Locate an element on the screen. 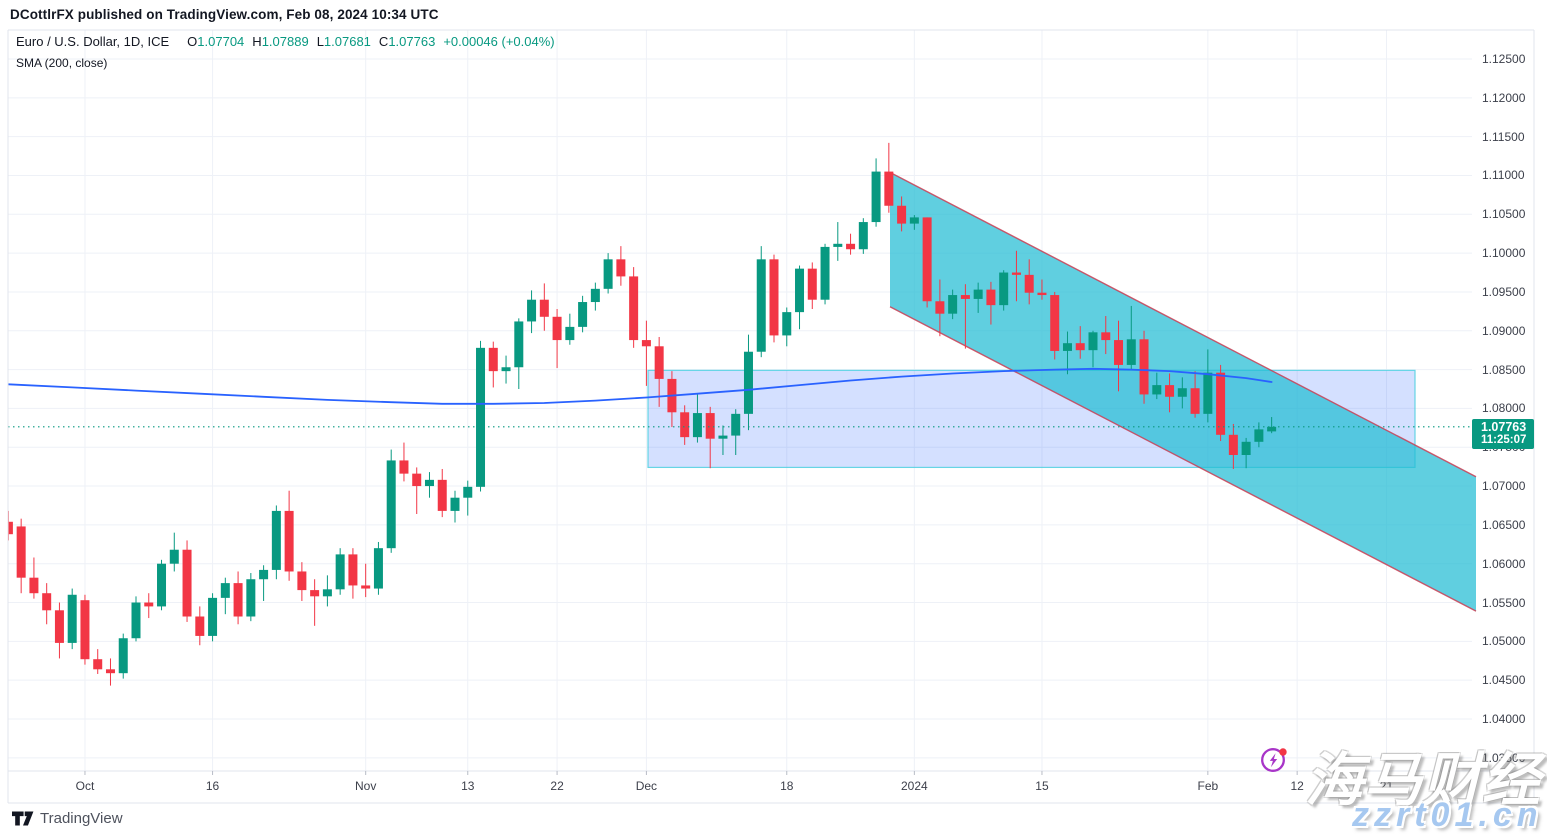 This screenshot has width=1547, height=836. symbol-name: Euro / U.S. Dollar, 1D, ICE is located at coordinates (93, 41).